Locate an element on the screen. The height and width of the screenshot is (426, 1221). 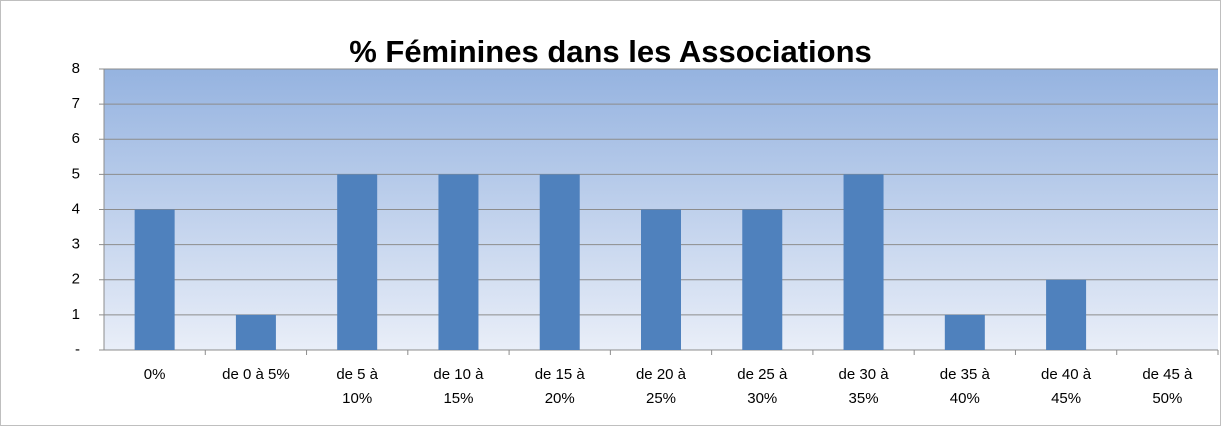
x-tick-label: de 20 à 25% is located at coordinates (661, 386).